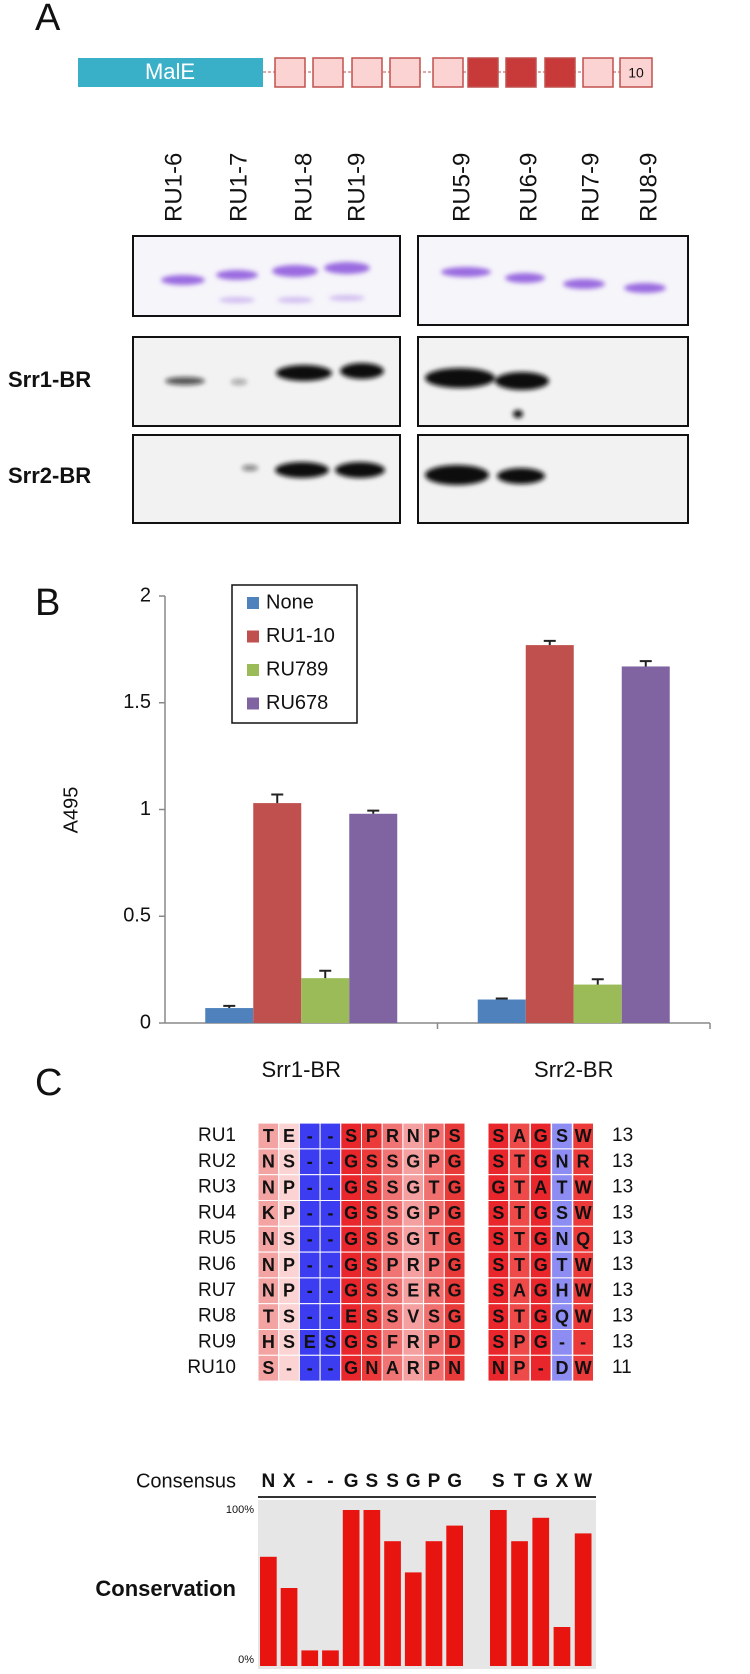  Describe the element at coordinates (553, 280) in the screenshot. I see `coomassie-gel` at that location.